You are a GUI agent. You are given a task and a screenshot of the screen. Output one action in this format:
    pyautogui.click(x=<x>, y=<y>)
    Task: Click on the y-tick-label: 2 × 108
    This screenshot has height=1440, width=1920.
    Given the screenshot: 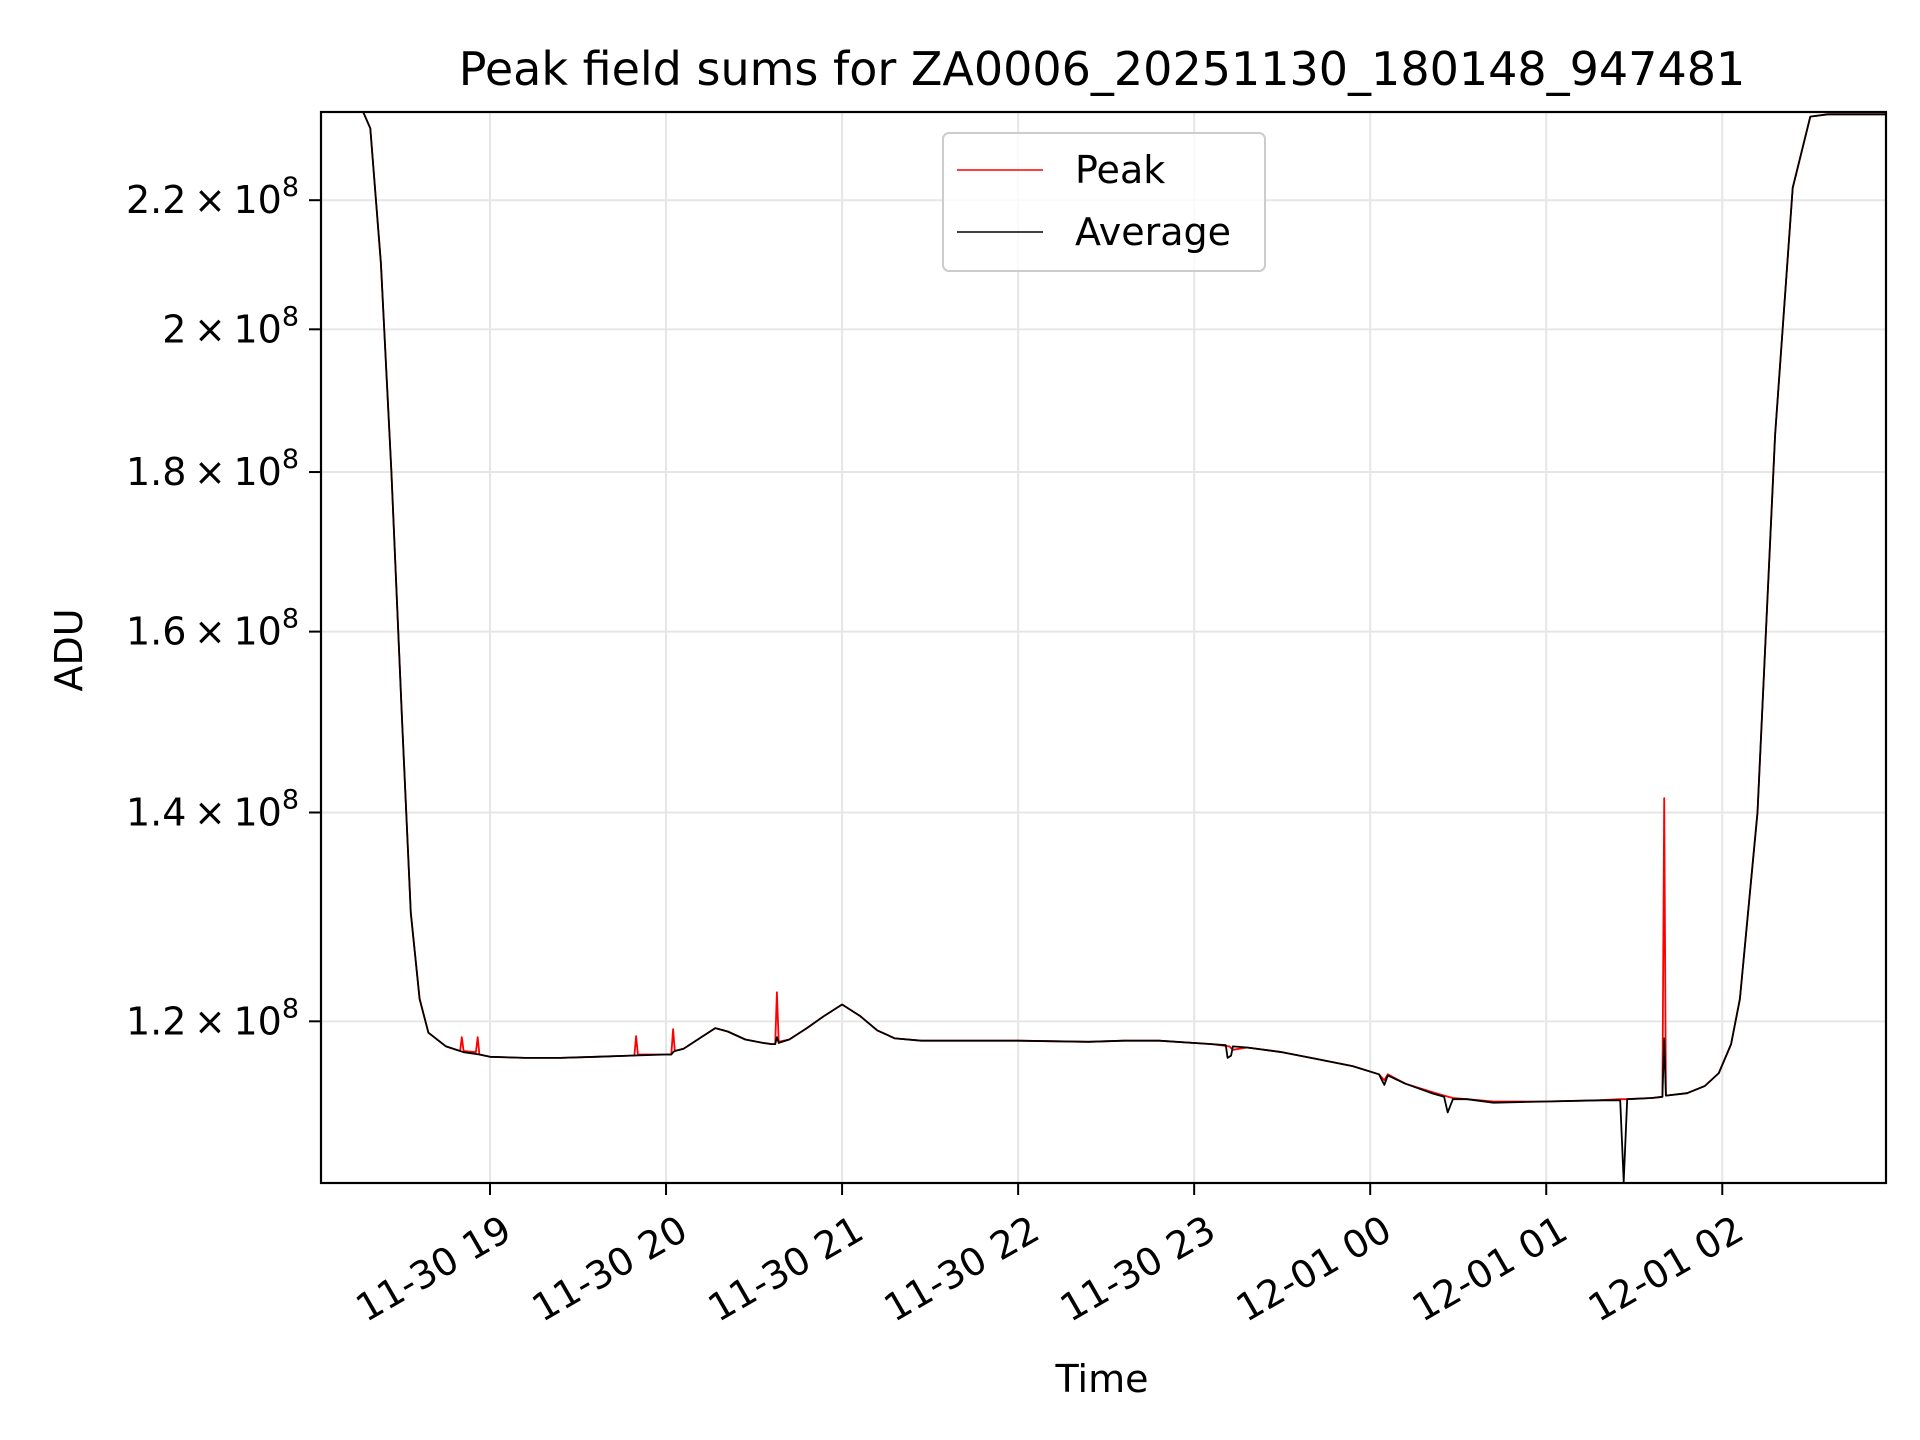 What is the action you would take?
    pyautogui.click(x=230, y=326)
    